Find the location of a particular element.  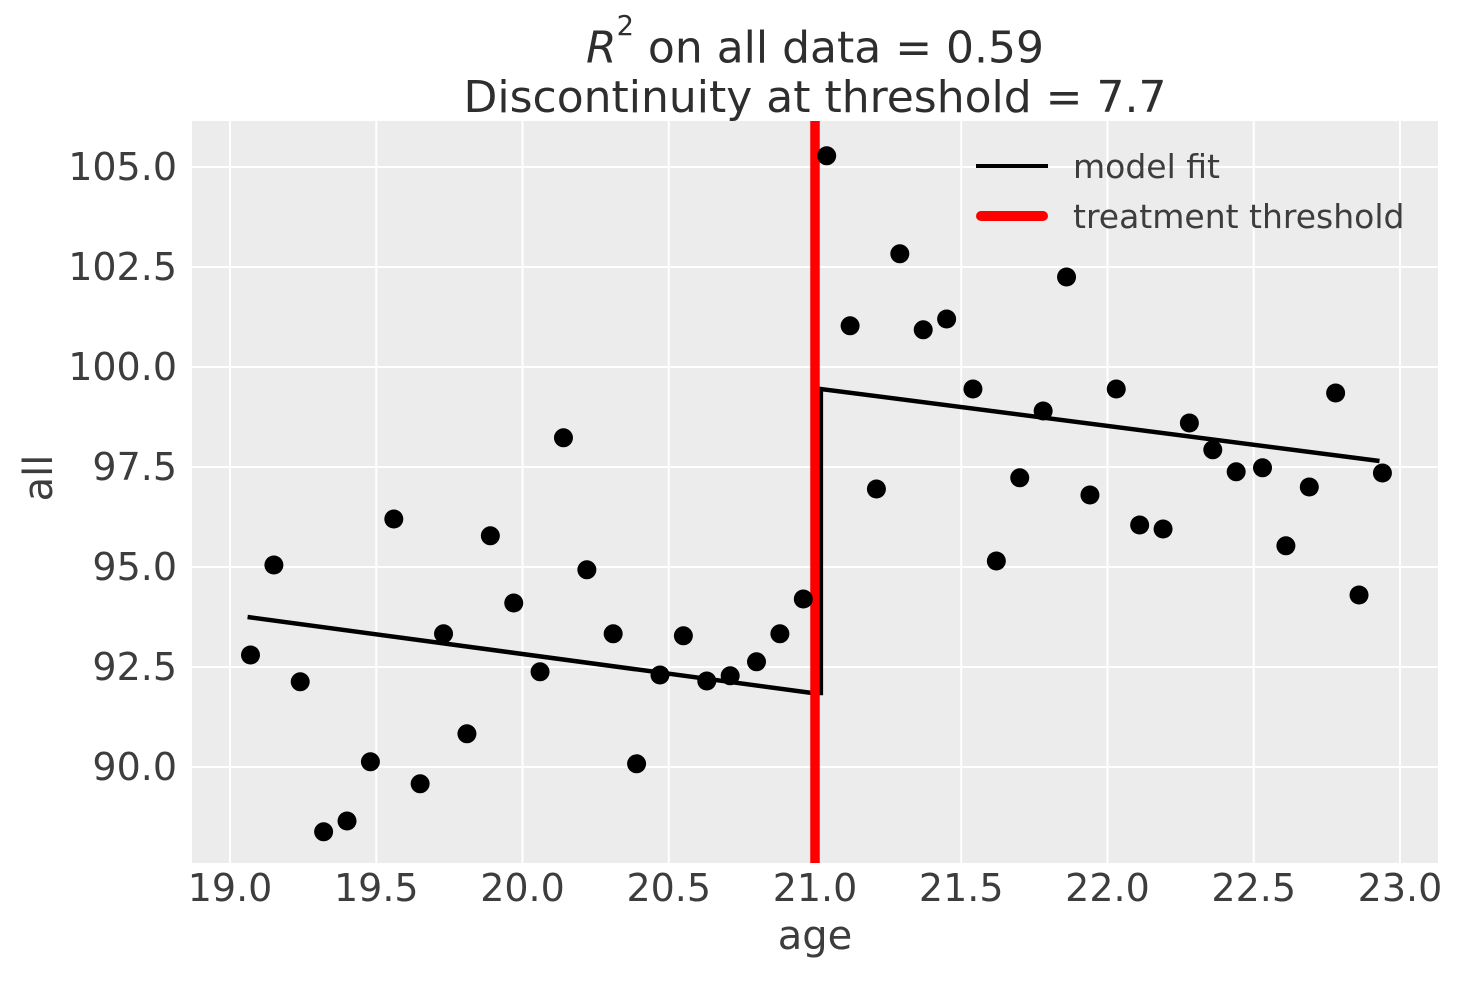

legend-item-treatment-threshold: treatment threshold is located at coordinates (1190, 216).